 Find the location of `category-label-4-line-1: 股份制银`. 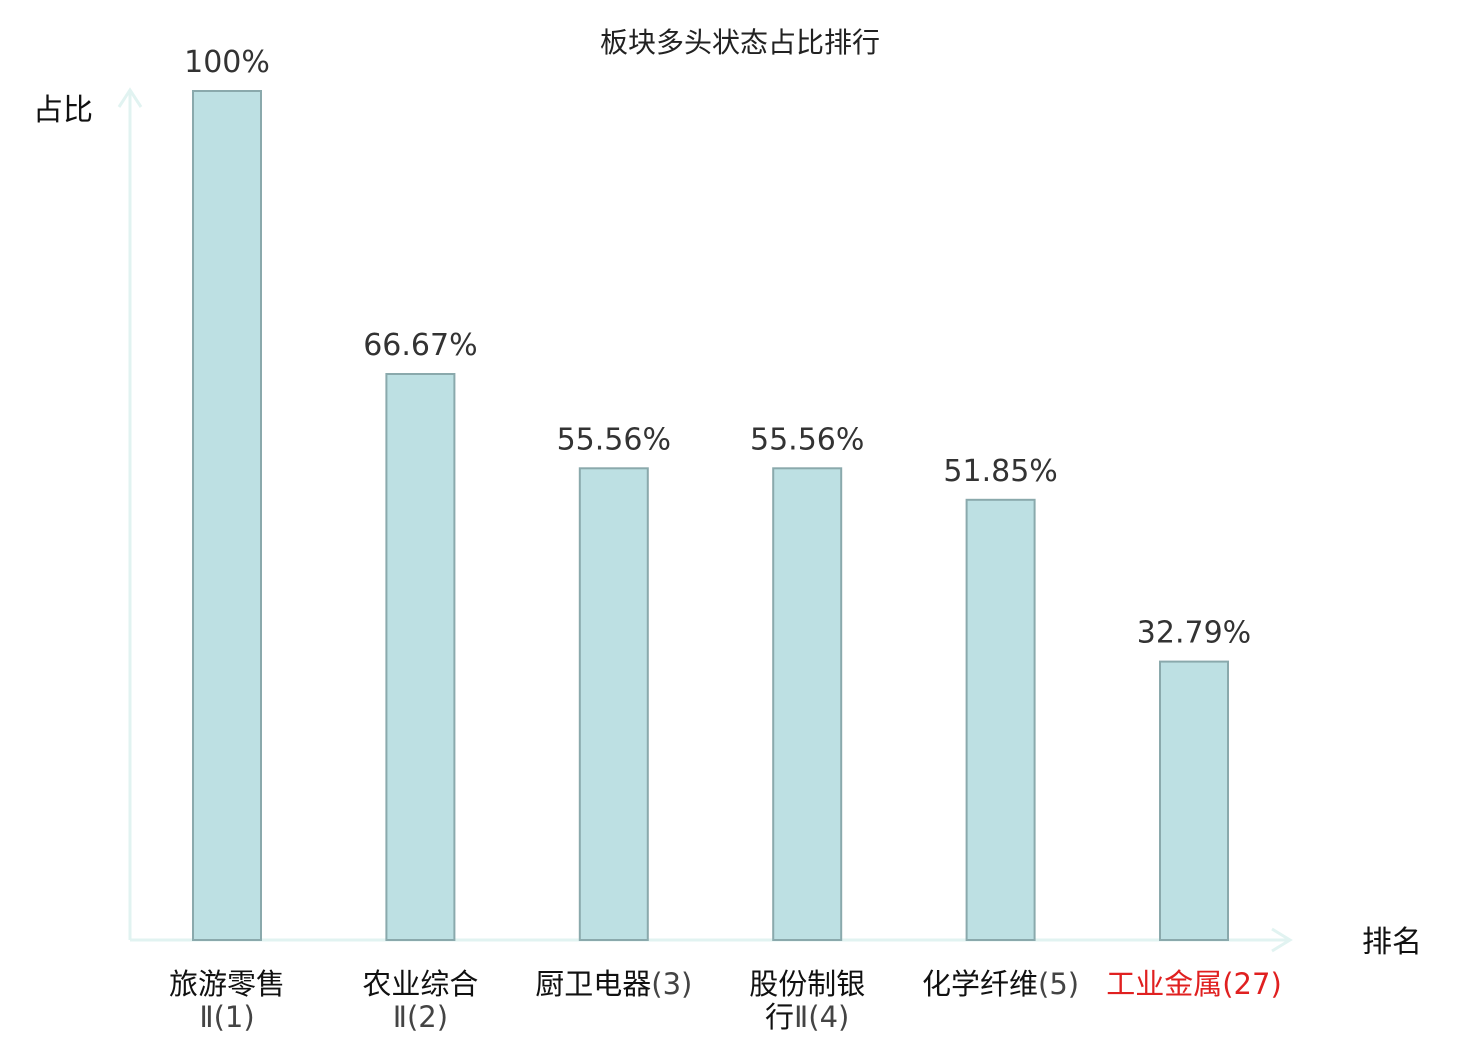

category-label-4-line-1: 股份制银 is located at coordinates (807, 984).